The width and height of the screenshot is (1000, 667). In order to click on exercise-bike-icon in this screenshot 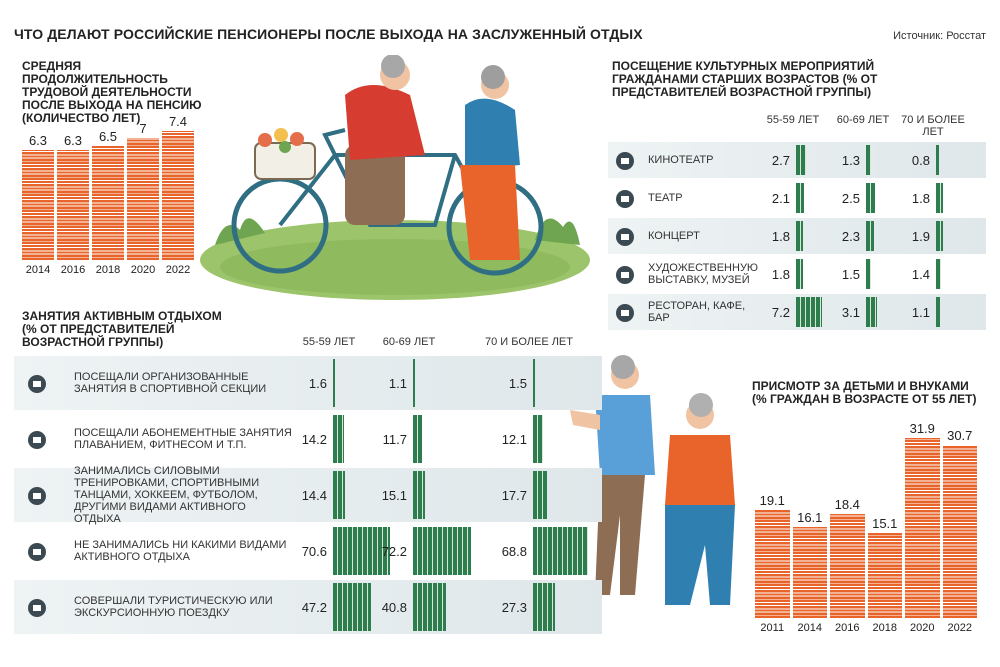, I will do `click(37, 440)`.